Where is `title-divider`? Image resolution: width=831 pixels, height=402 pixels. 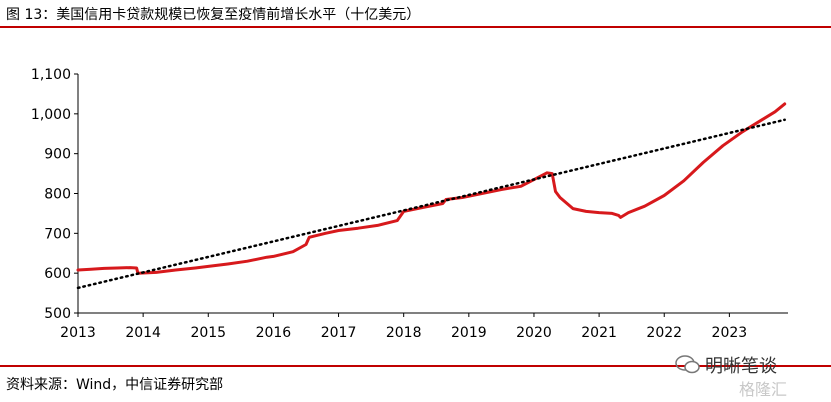
title-divider is located at coordinates (415, 27).